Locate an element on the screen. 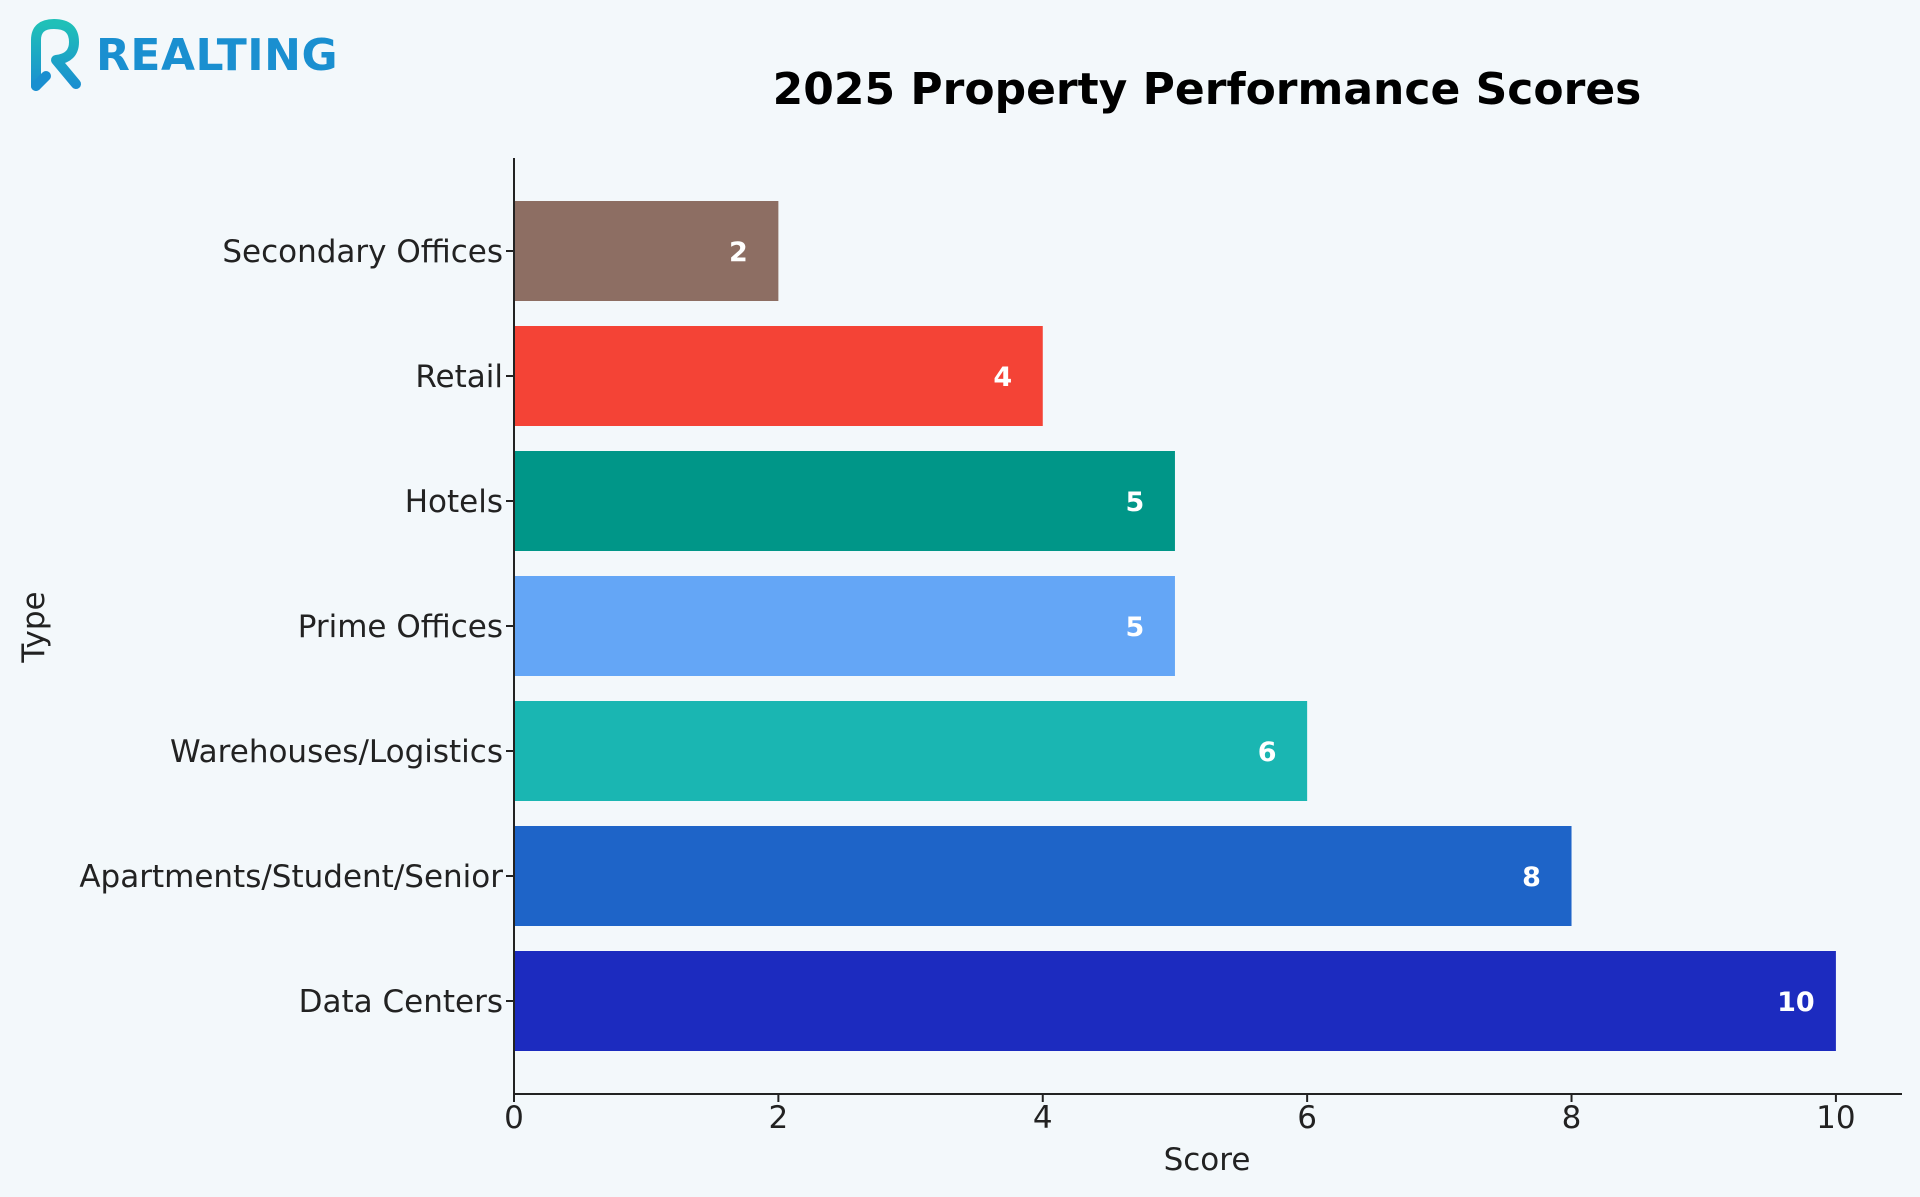 The height and width of the screenshot is (1197, 1920). x-tick-label: 0 is located at coordinates (514, 1118).